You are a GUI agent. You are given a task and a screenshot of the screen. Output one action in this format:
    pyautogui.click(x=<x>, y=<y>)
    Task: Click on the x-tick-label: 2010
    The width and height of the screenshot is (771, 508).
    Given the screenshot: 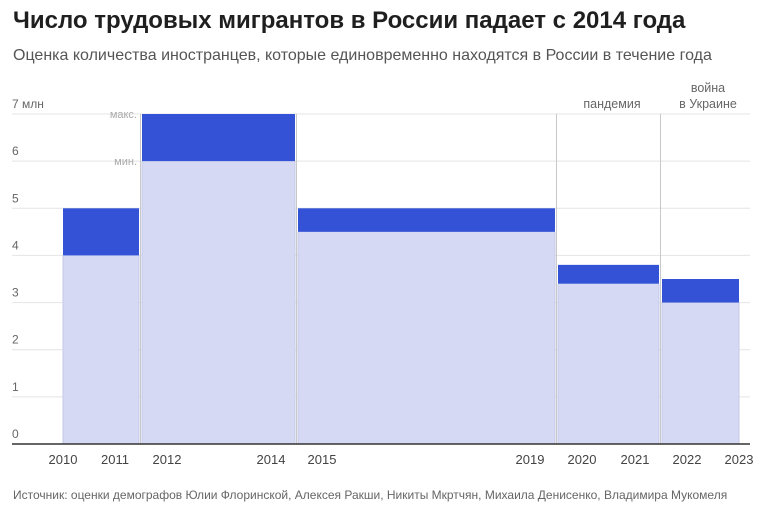 What is the action you would take?
    pyautogui.click(x=63, y=459)
    